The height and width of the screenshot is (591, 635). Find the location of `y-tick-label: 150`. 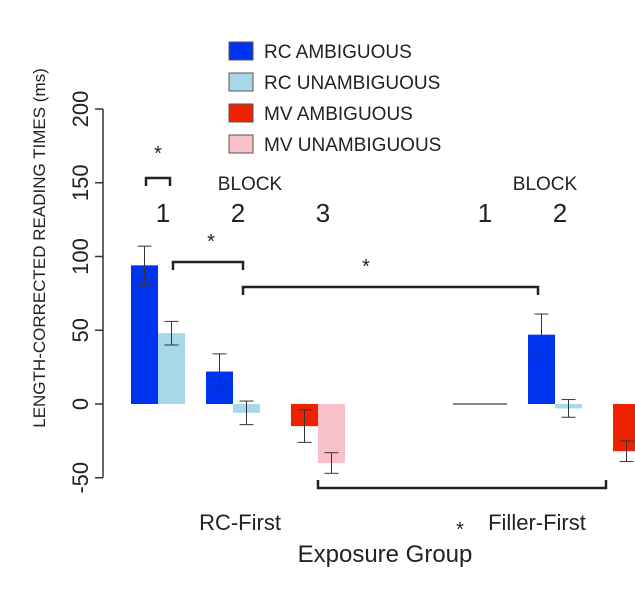

y-tick-label: 150 is located at coordinates (80, 182).